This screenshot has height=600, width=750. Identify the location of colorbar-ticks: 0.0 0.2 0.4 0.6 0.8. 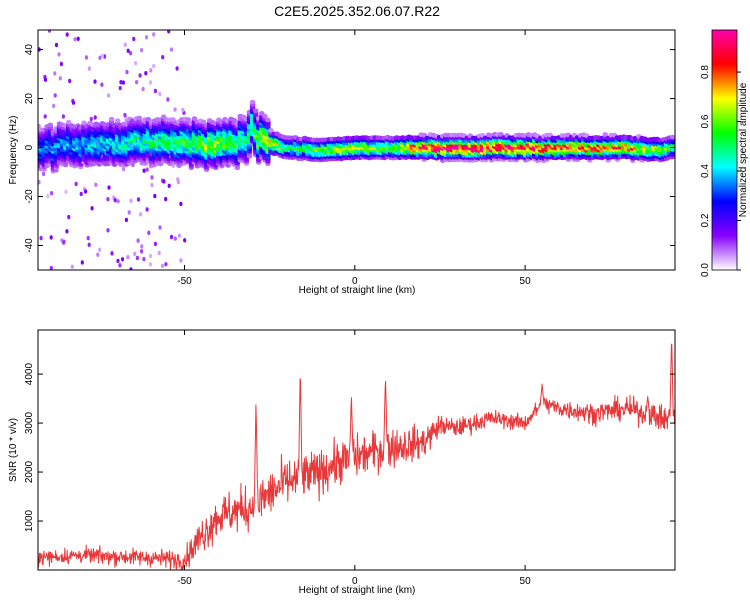
(720, 171).